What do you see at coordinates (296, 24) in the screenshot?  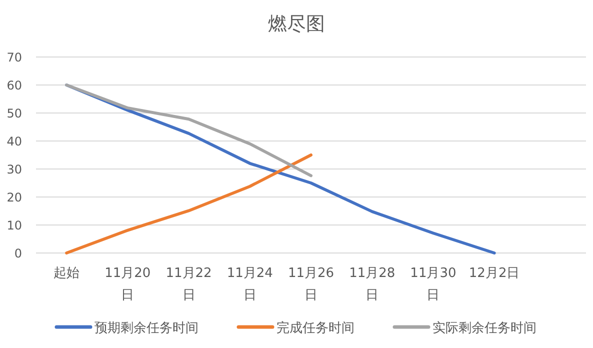 I see `title: 燃尽图` at bounding box center [296, 24].